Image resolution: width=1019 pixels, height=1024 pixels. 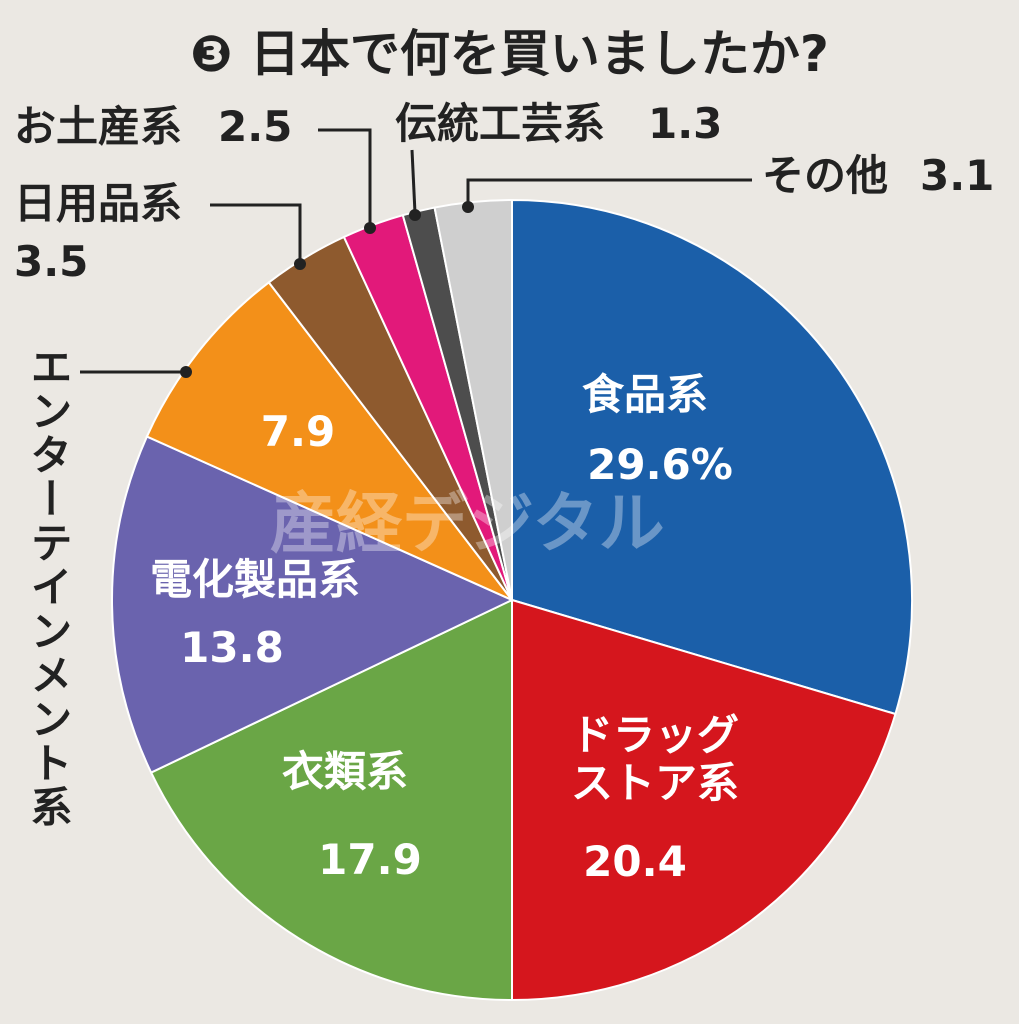 What do you see at coordinates (232, 647) in the screenshot?
I see `value-label: 13.8` at bounding box center [232, 647].